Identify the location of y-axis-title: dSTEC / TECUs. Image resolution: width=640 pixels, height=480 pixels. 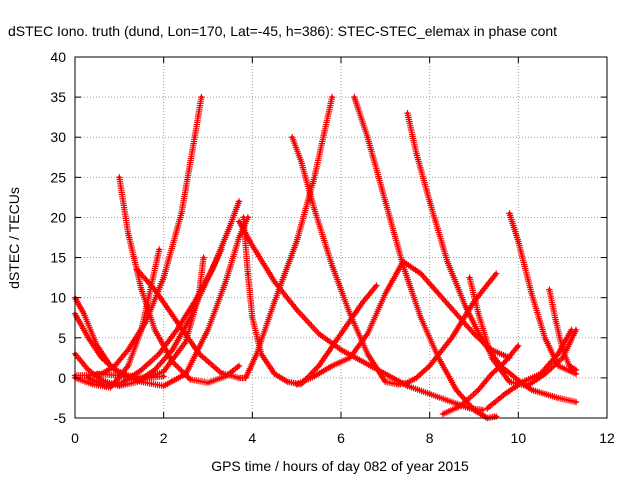
(14, 238).